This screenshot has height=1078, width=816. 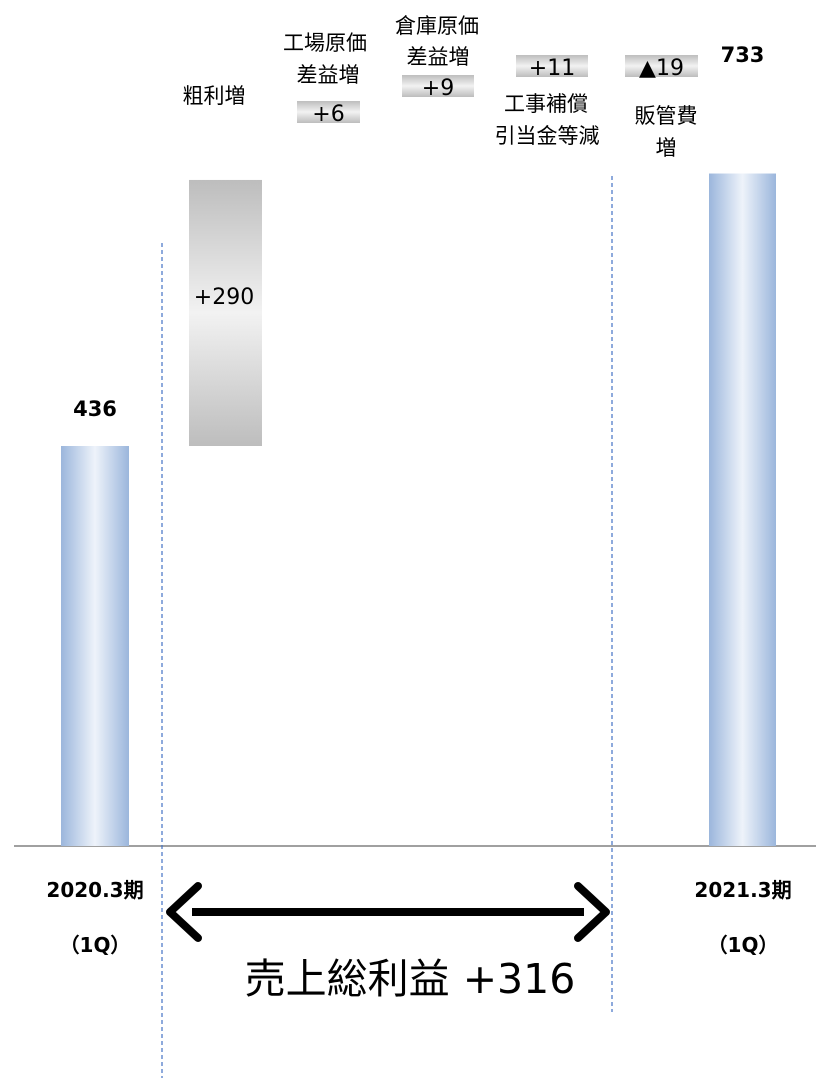 What do you see at coordinates (438, 57) in the screenshot?
I see `category-label-step-warehouse-cost-line2: 差益増` at bounding box center [438, 57].